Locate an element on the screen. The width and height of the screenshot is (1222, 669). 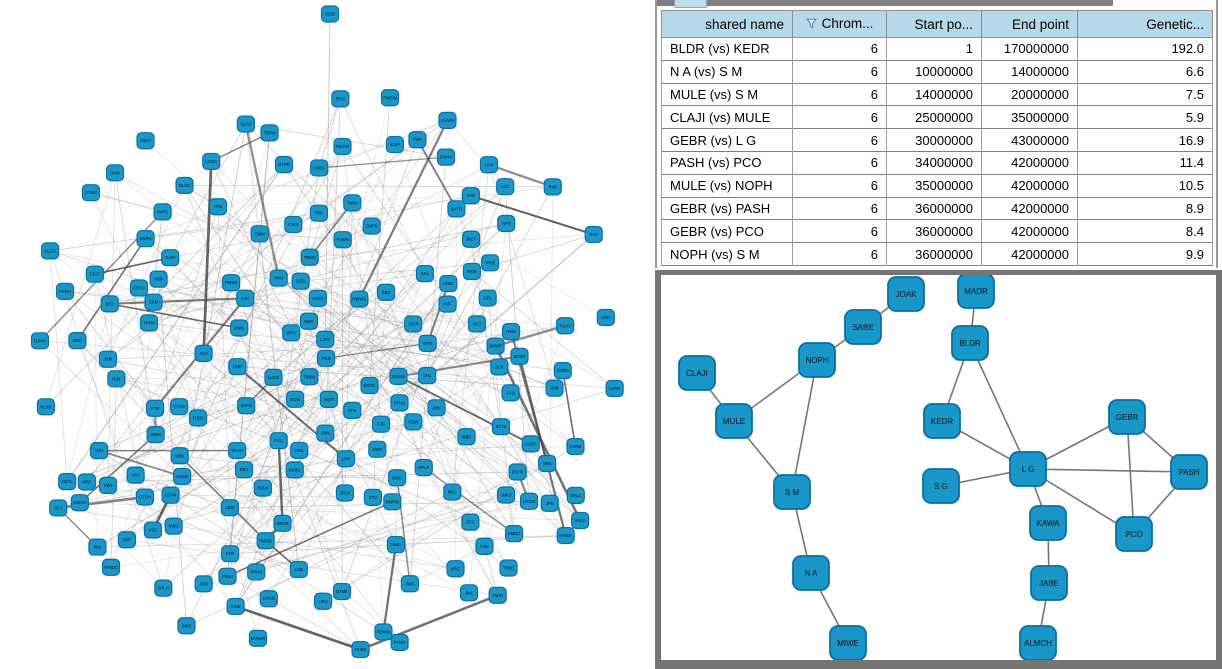
network-node: KRC is located at coordinates (455, 569).